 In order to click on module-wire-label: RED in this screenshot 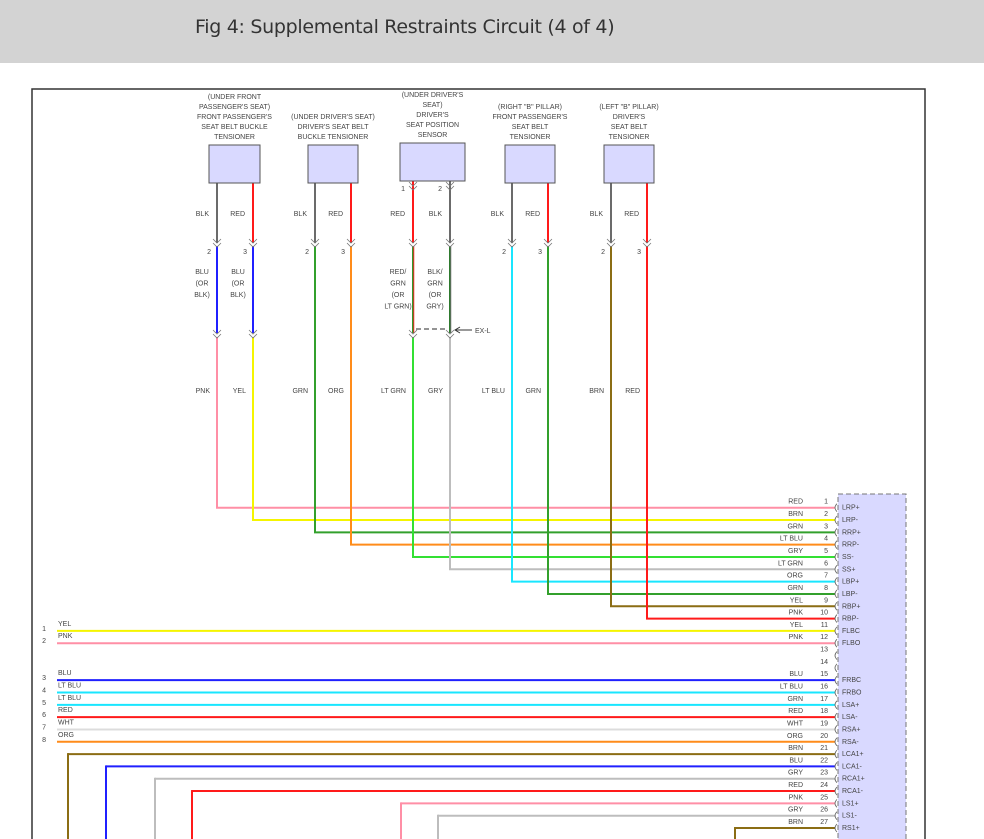, I will do `click(795, 502)`.